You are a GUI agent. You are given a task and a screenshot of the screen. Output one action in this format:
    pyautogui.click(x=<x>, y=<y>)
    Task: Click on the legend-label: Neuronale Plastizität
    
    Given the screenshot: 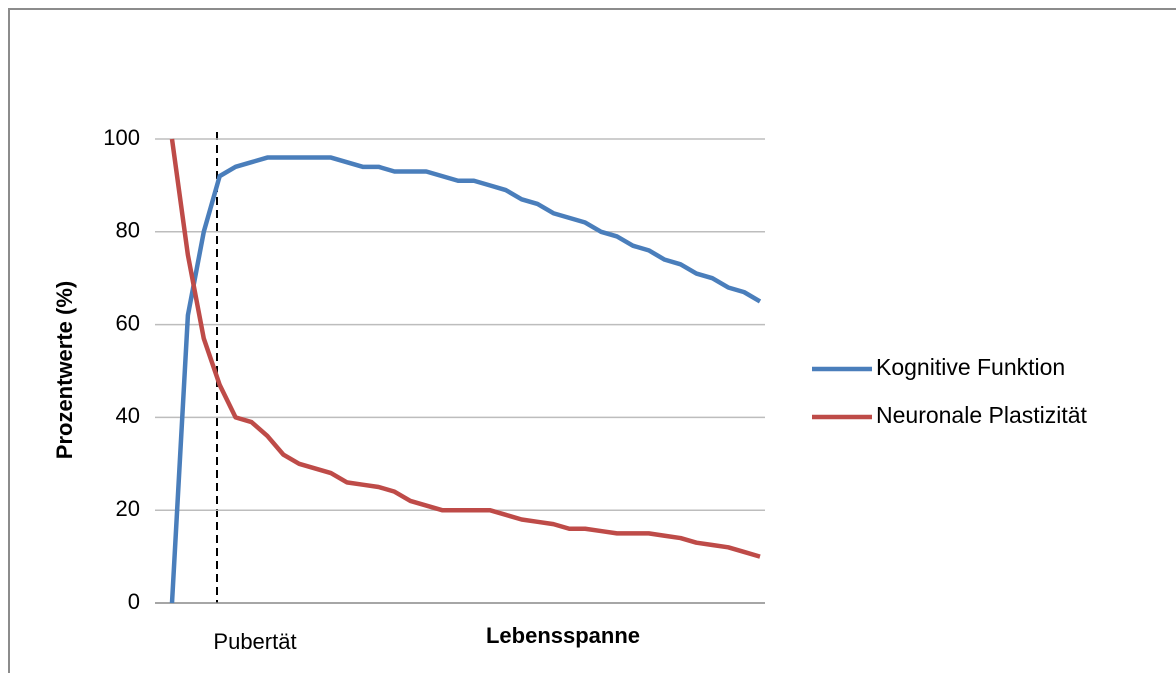 What is the action you would take?
    pyautogui.click(x=982, y=415)
    